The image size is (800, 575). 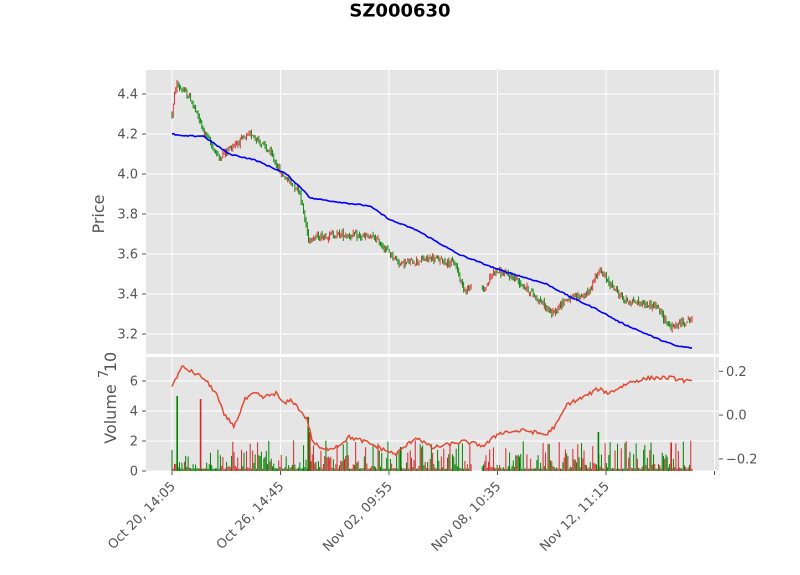 What do you see at coordinates (134, 382) in the screenshot?
I see `volume-y-tick-label: 6` at bounding box center [134, 382].